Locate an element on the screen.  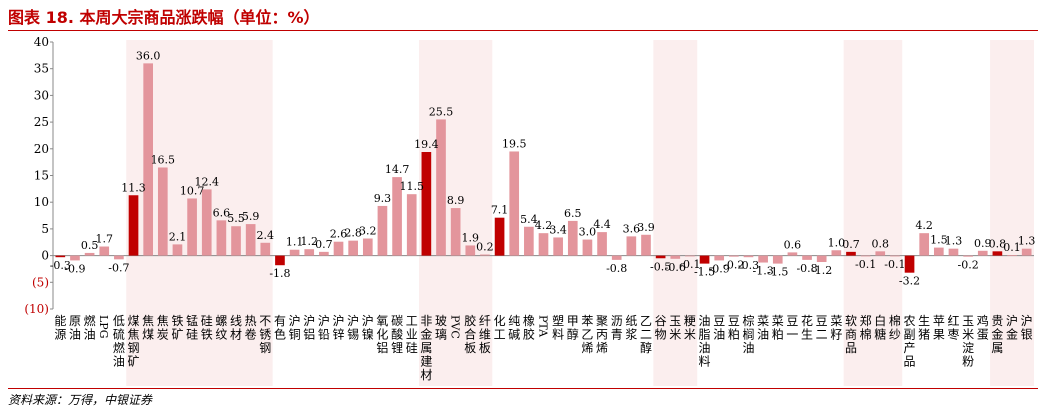
y-tick-label: (5) is located at coordinates (40, 282).